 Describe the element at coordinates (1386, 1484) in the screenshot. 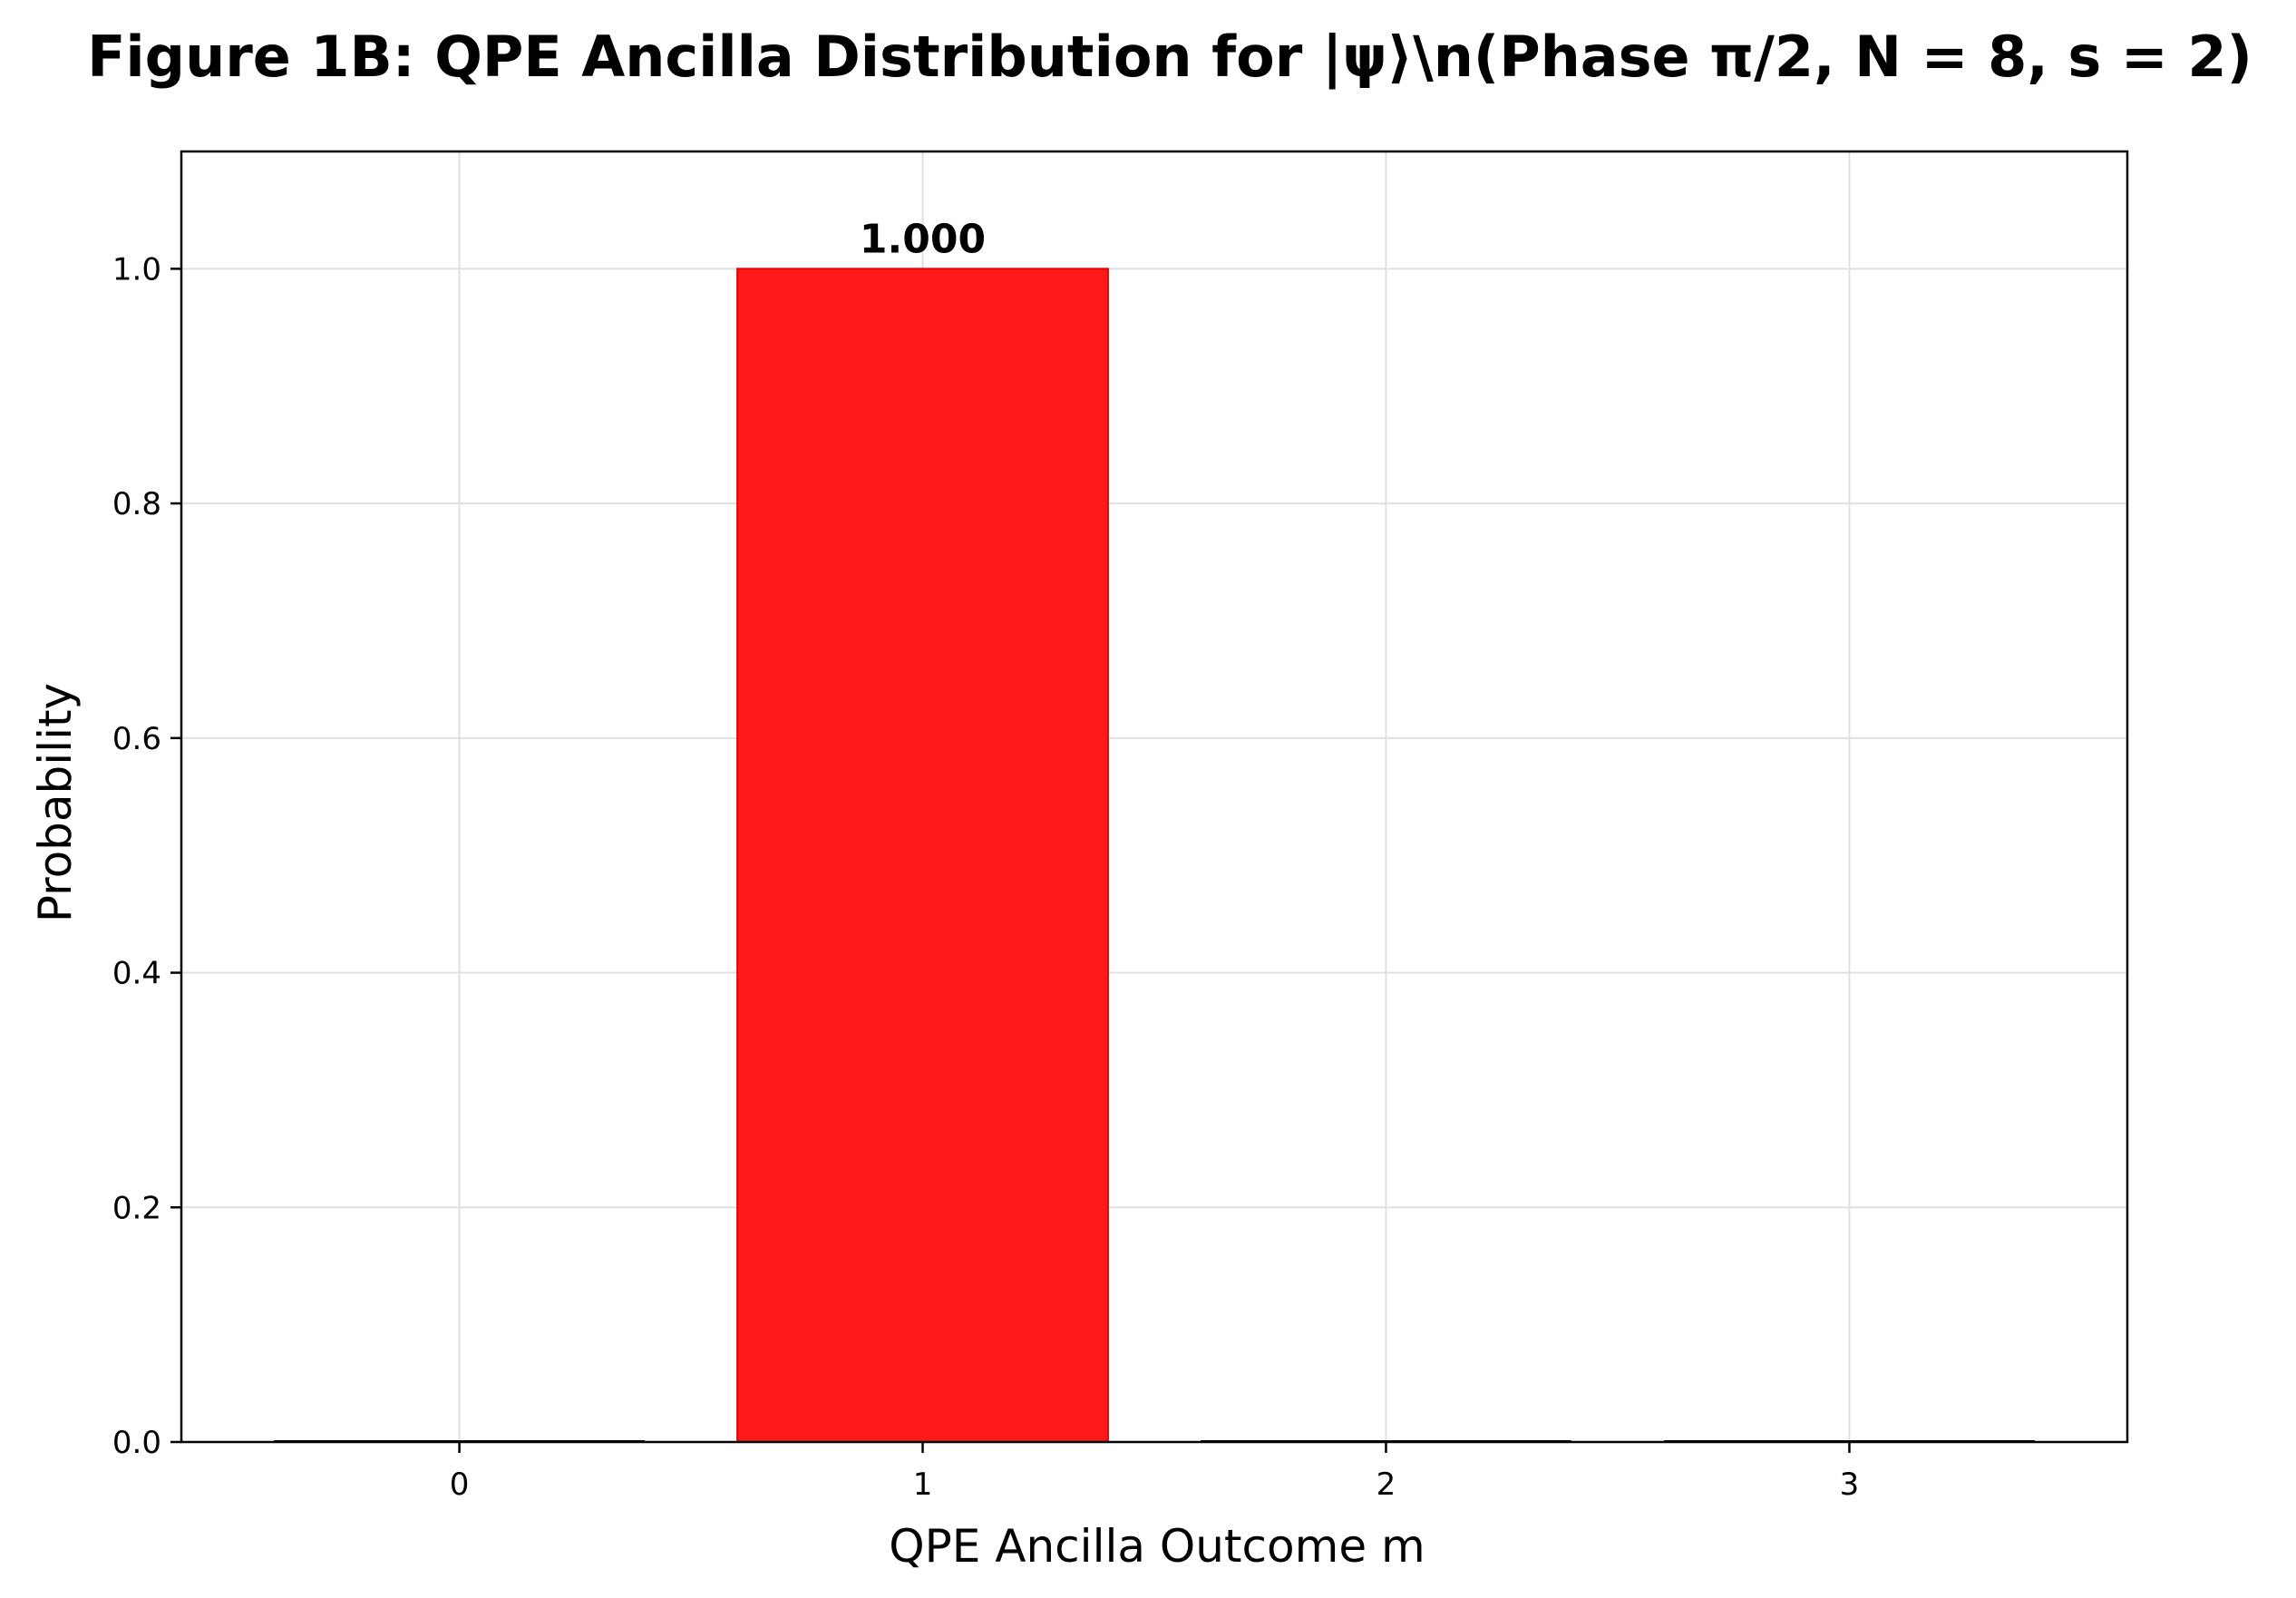

I see `x-tick-label: 2` at that location.